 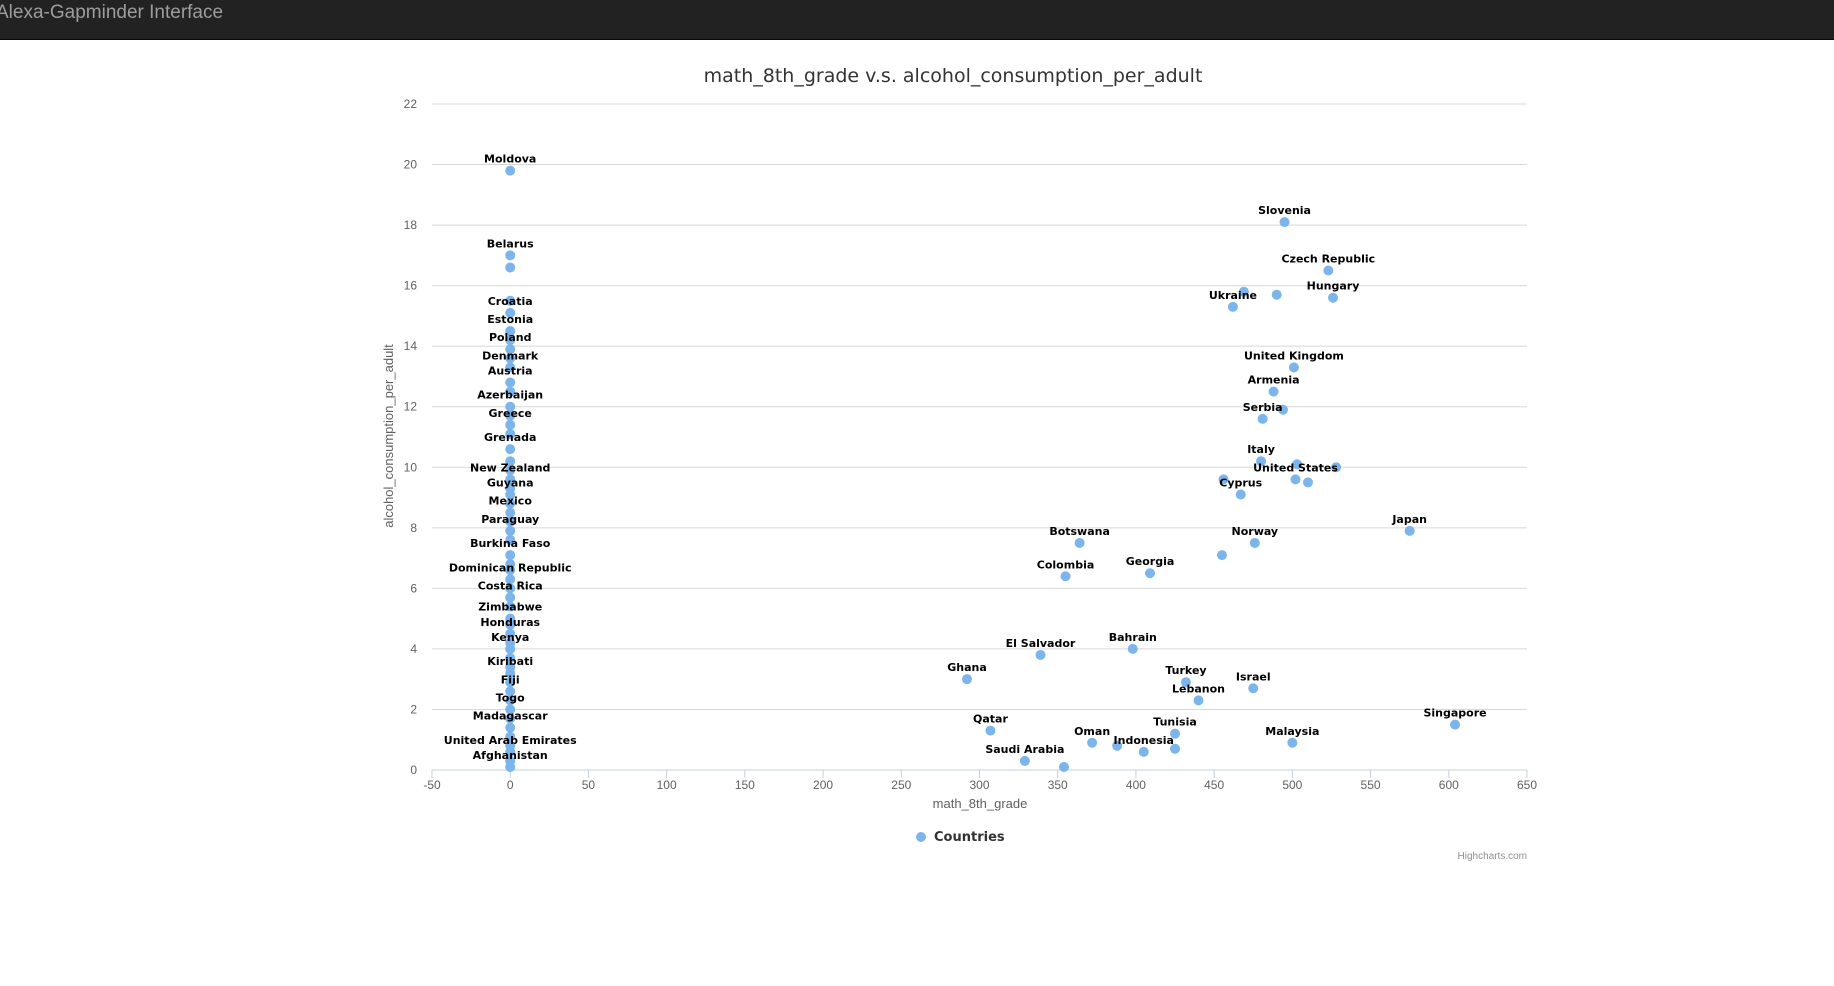 I want to click on data-label: Oman, so click(x=1092, y=731).